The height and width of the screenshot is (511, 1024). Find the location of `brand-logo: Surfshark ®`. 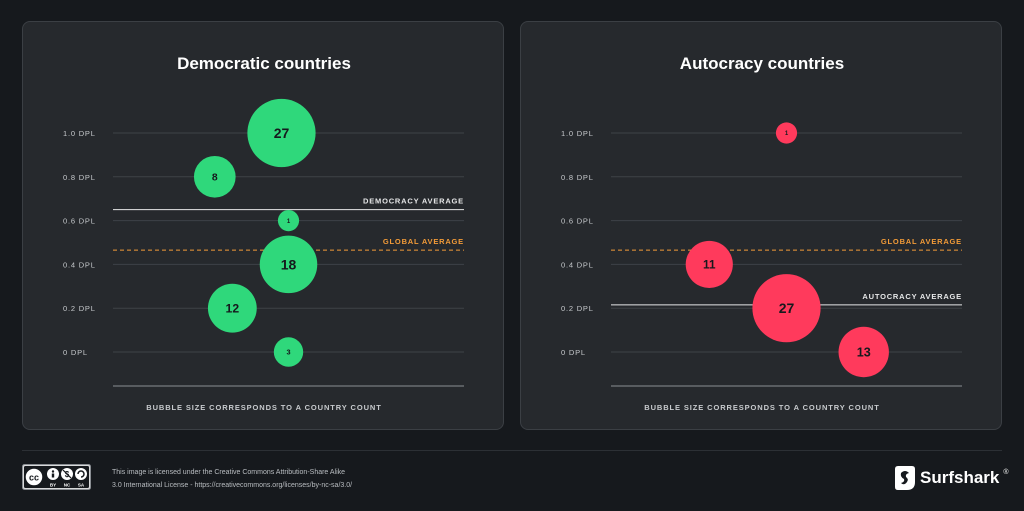

brand-logo: Surfshark ® is located at coordinates (951, 478).